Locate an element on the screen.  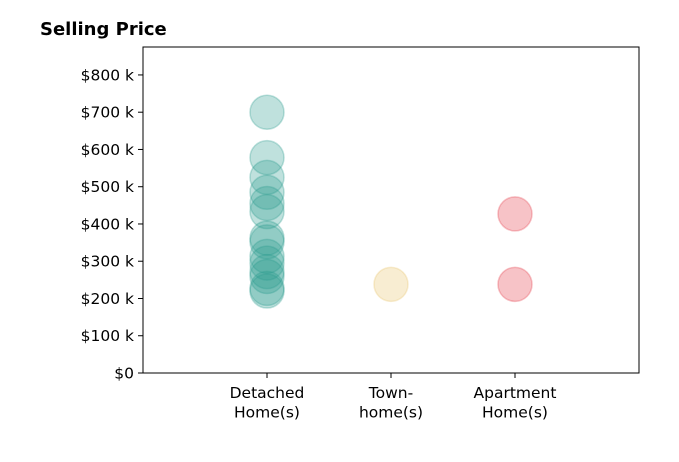
x-tick-label: Detached is located at coordinates (267, 393).